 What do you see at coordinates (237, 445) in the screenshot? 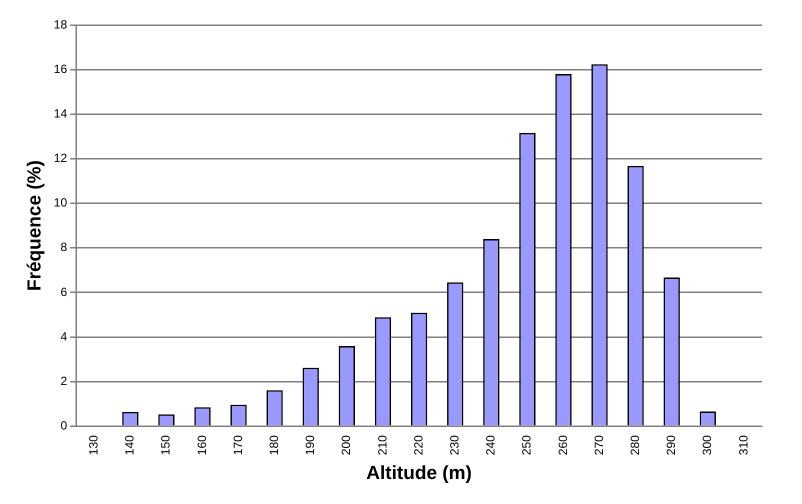
I see `x-tick-label: 170` at bounding box center [237, 445].